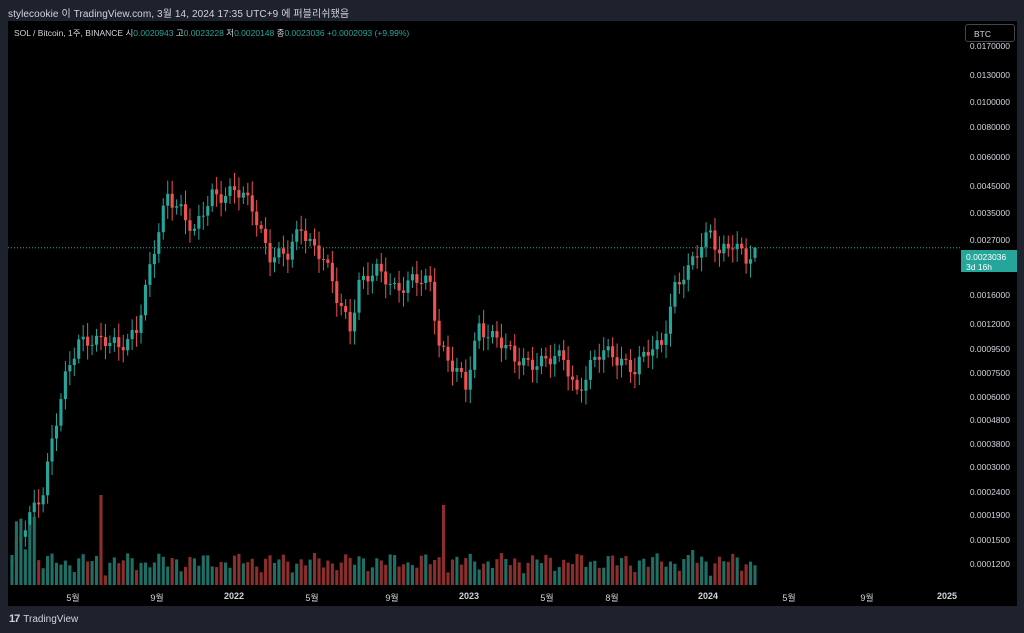 The width and height of the screenshot is (1024, 633). Describe the element at coordinates (989, 157) in the screenshot. I see `price-tick-label: 0.0060000` at that location.